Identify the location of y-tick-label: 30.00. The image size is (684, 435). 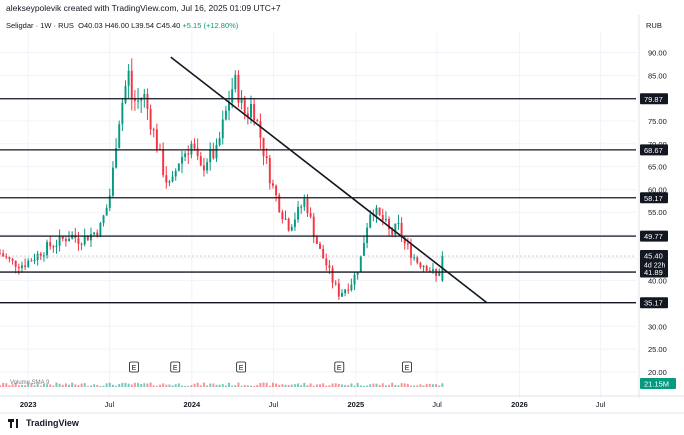
(657, 326).